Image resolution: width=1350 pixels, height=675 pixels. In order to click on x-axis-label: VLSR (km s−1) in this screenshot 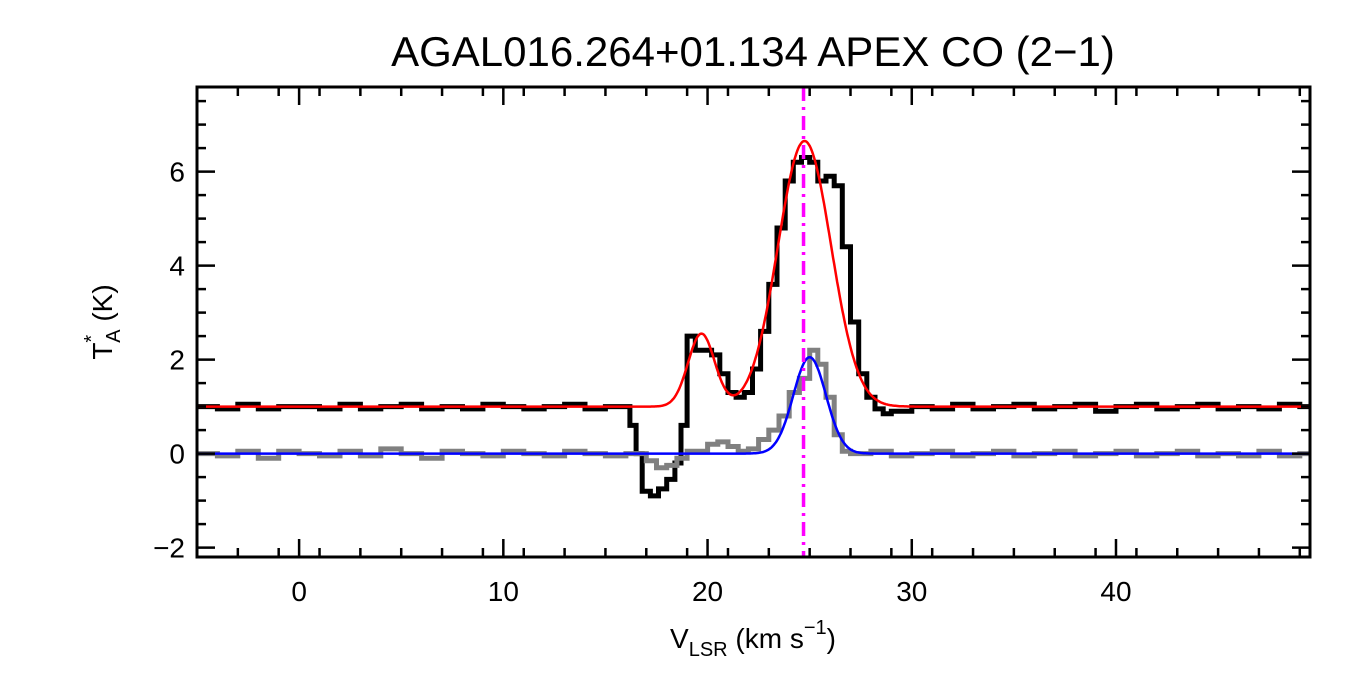, I will do `click(753, 639)`.